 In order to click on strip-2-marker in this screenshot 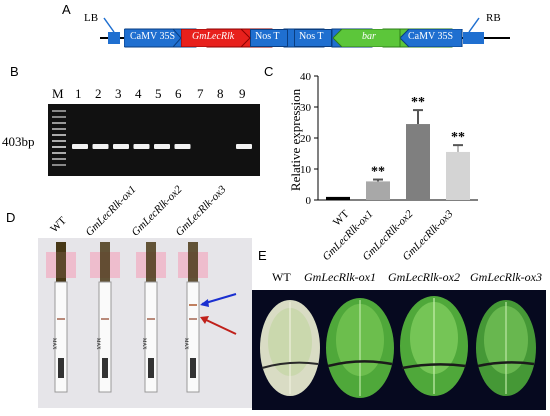, I will do `click(105, 368)`.